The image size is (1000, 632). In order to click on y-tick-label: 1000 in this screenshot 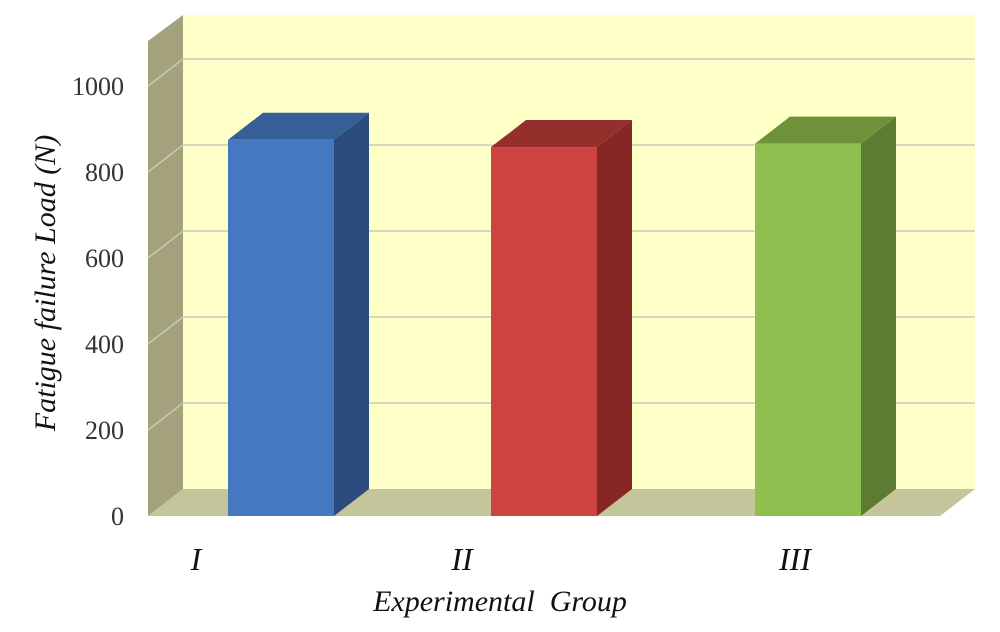, I will do `click(98, 86)`.